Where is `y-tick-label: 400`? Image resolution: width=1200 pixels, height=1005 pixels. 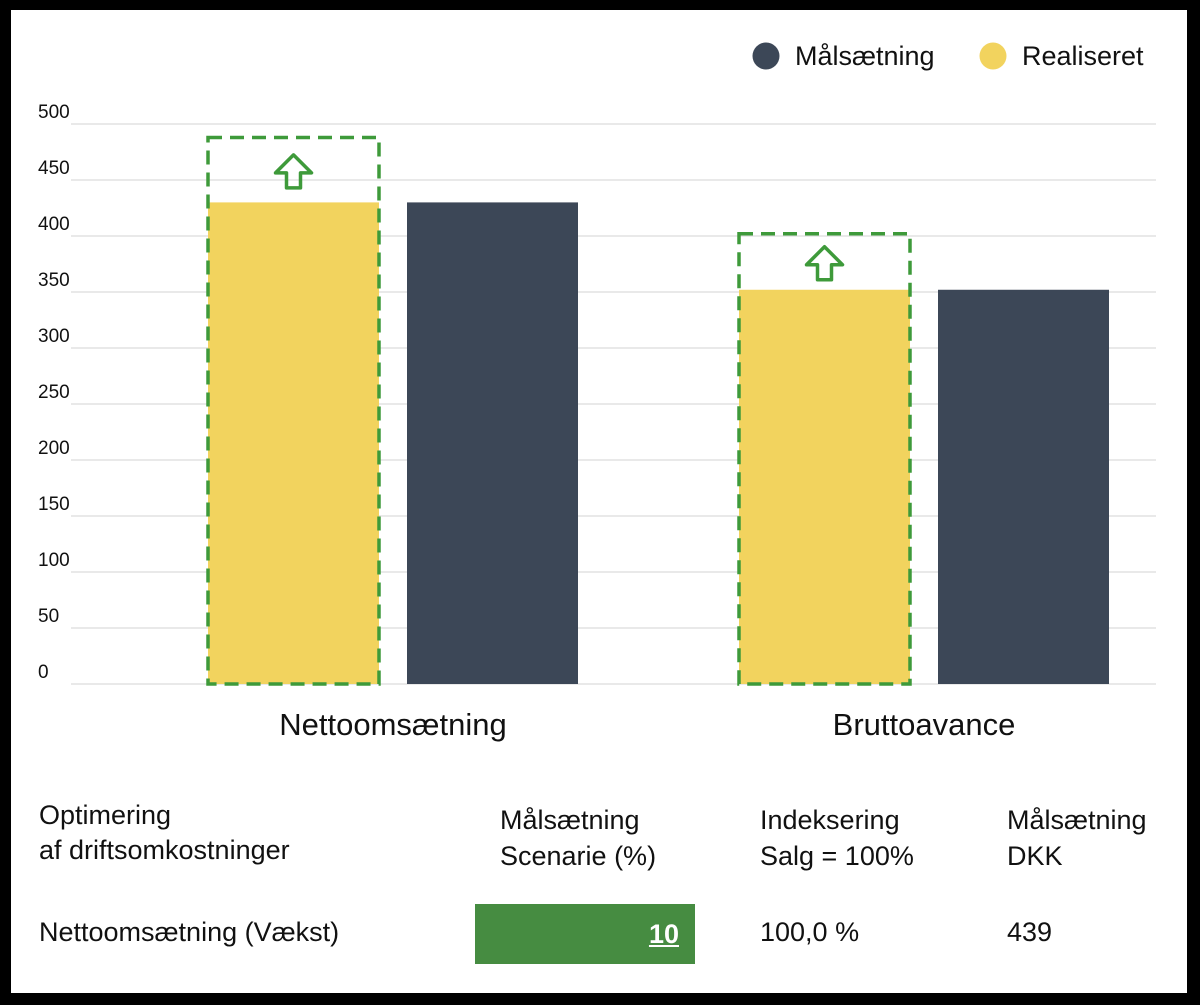
y-tick-label: 400 is located at coordinates (54, 224).